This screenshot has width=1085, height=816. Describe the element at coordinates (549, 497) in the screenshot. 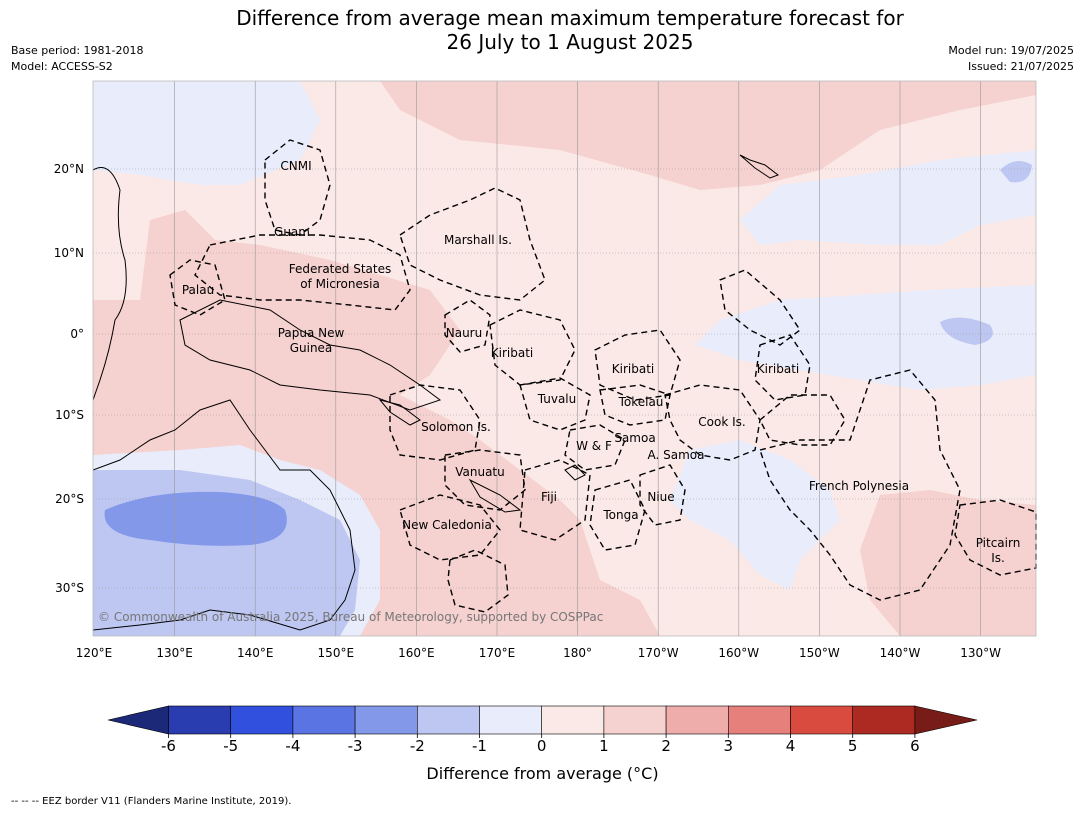

I see `label-fiji: Fiji` at that location.